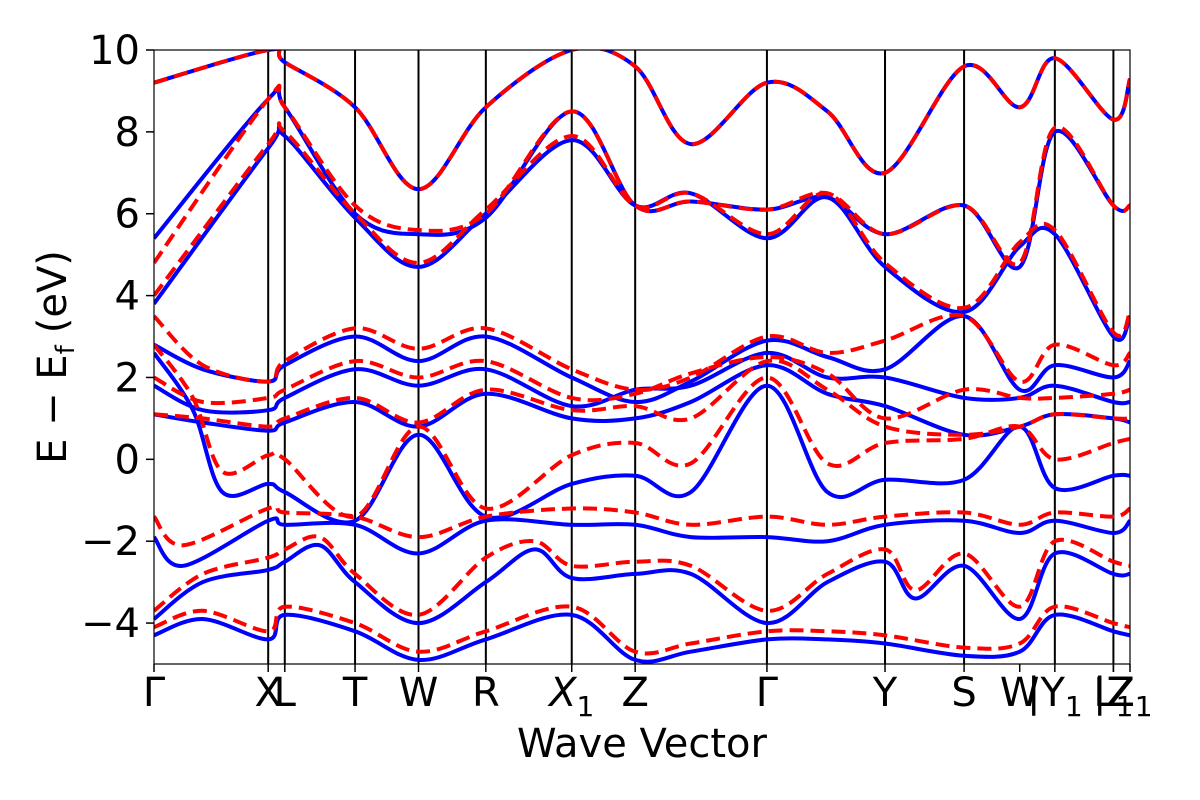  What do you see at coordinates (53, 291) in the screenshot?
I see `y-axis-title-unit: (eV)` at bounding box center [53, 291].